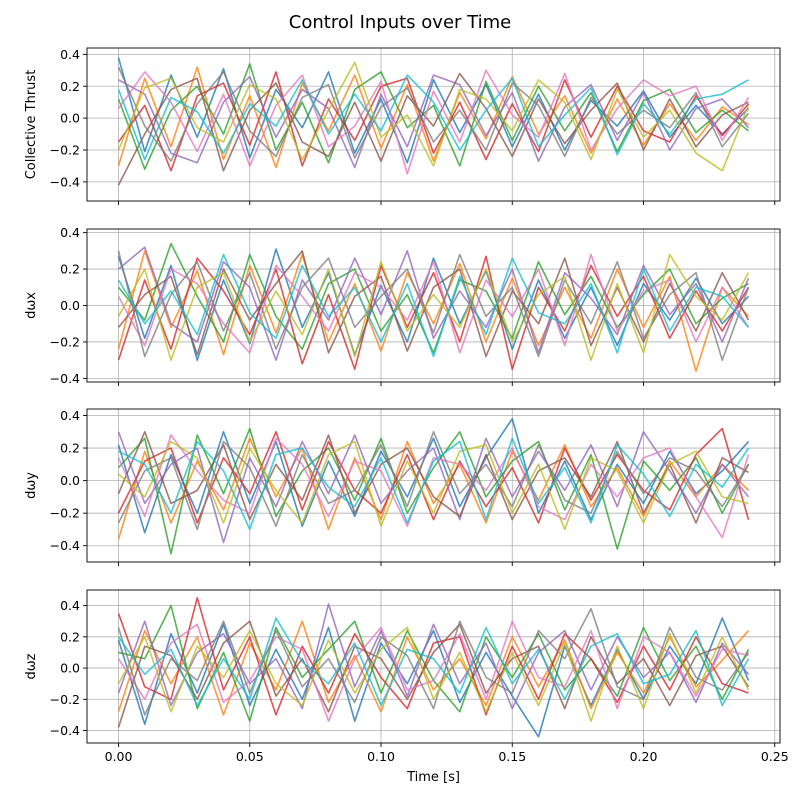 The height and width of the screenshot is (804, 800). Describe the element at coordinates (250, 756) in the screenshot. I see `x-tick-label: 0.05` at that location.